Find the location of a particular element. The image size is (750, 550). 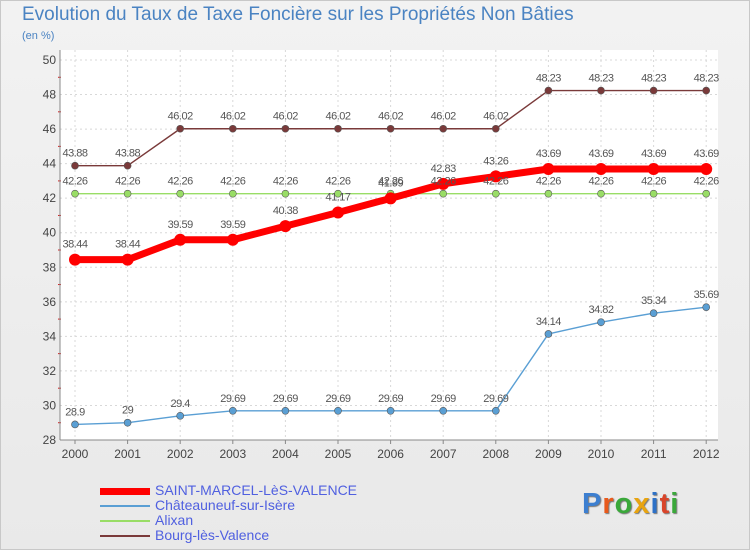

legend-item: Alixan is located at coordinates (250, 520).